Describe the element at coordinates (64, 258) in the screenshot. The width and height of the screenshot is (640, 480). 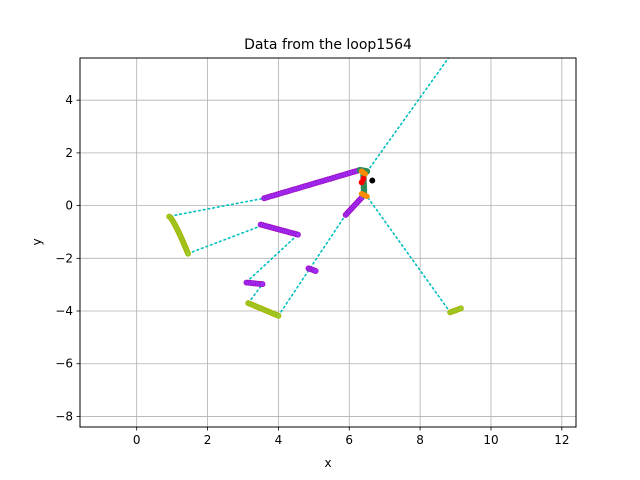
I see `y-tick-label: −2` at that location.